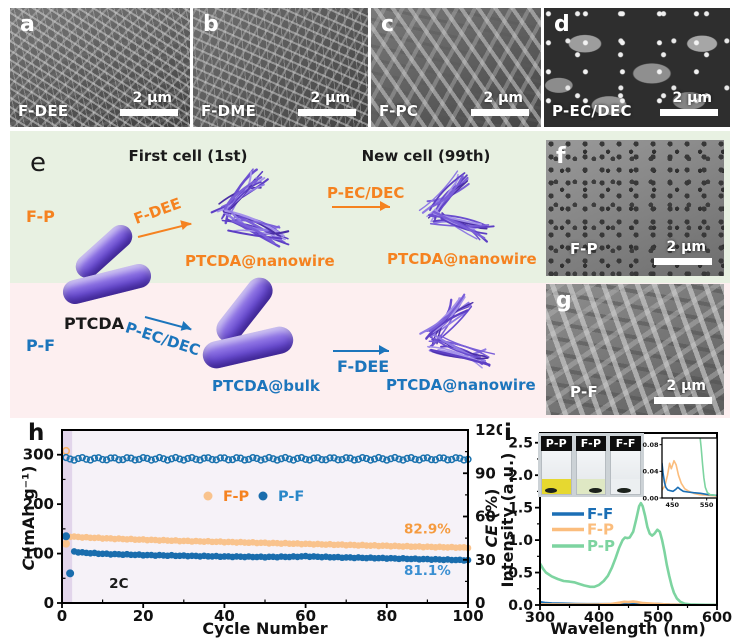  What do you see at coordinates (366, 193) in the screenshot?
I see `arrow-label-pecdec-top: P-EC/DEC` at bounding box center [366, 193].